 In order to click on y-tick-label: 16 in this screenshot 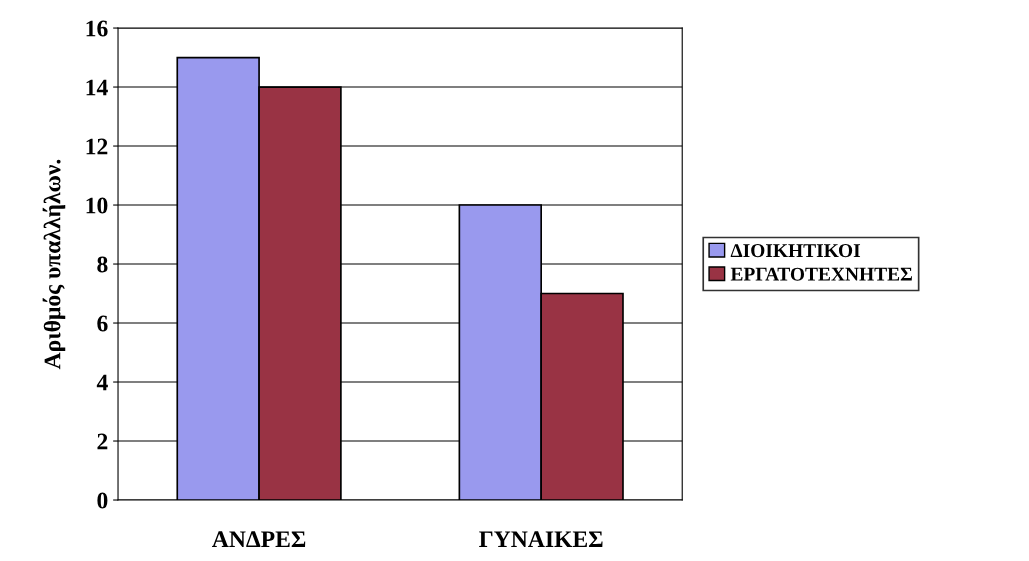, I will do `click(97, 28)`.